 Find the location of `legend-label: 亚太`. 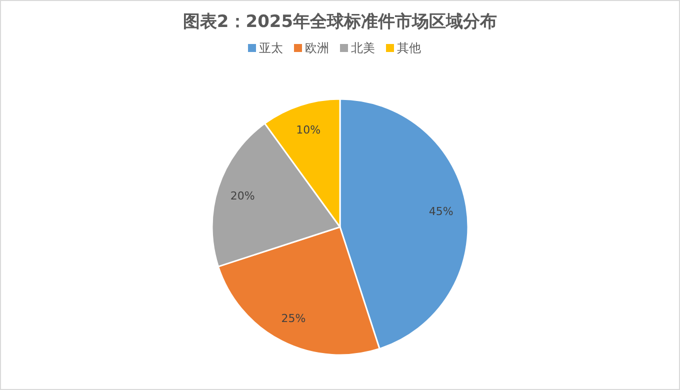

legend-label: 亚太 is located at coordinates (271, 48).